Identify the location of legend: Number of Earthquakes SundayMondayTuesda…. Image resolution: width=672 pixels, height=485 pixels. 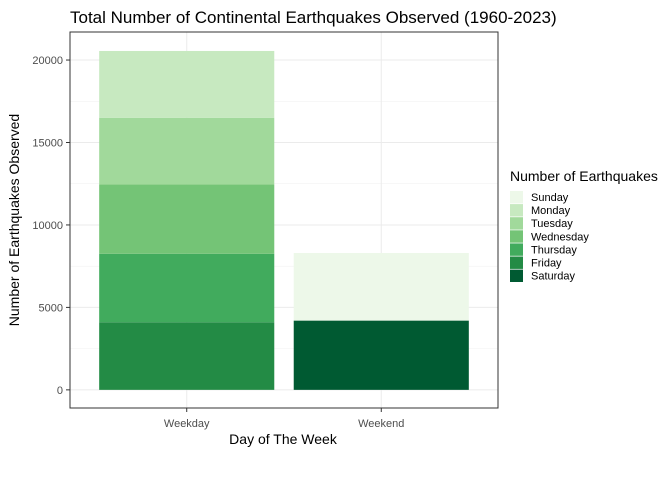
(584, 225).